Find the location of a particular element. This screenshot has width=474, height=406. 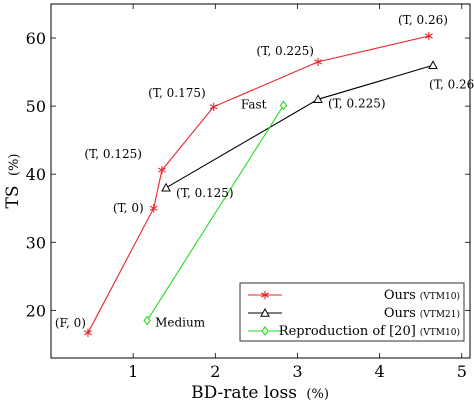

legend-label: Ours (VTM21) is located at coordinates (422, 313).